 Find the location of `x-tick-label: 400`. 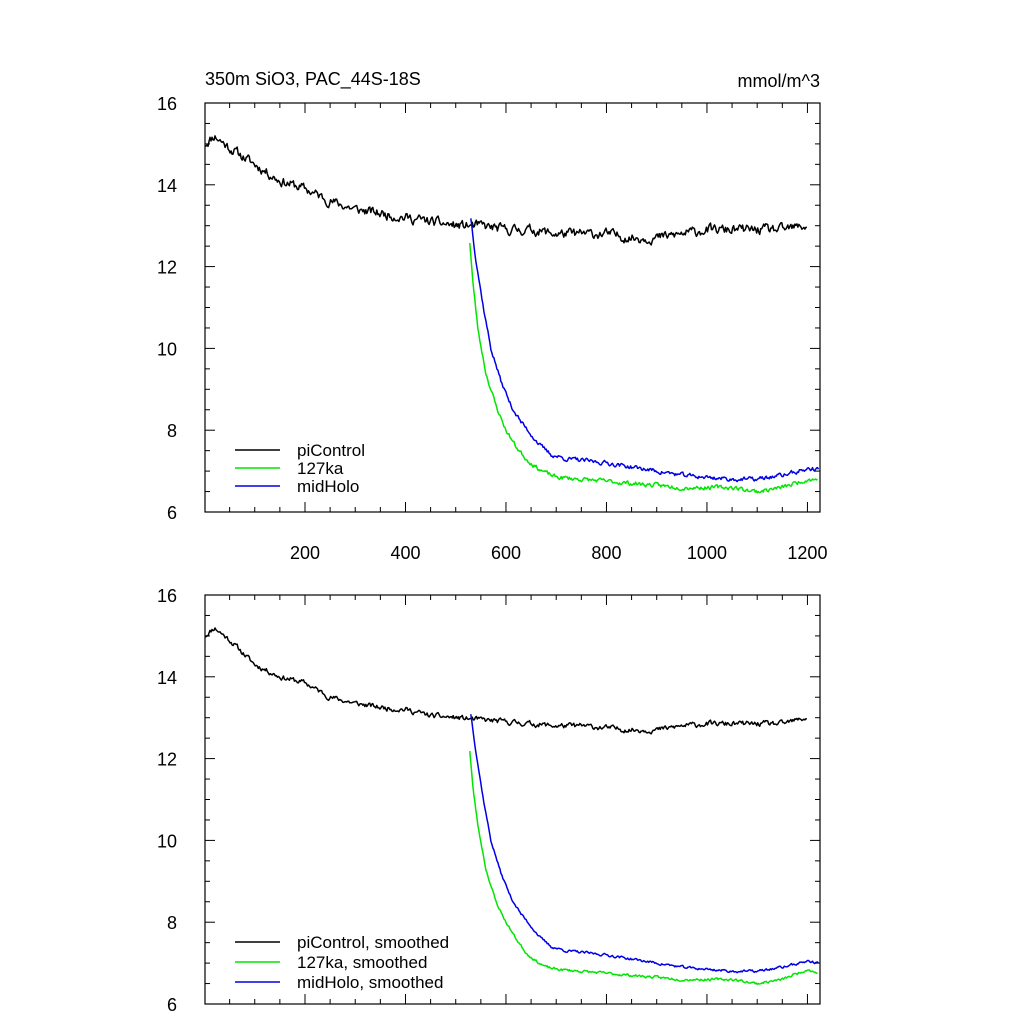

x-tick-label: 400 is located at coordinates (405, 553).